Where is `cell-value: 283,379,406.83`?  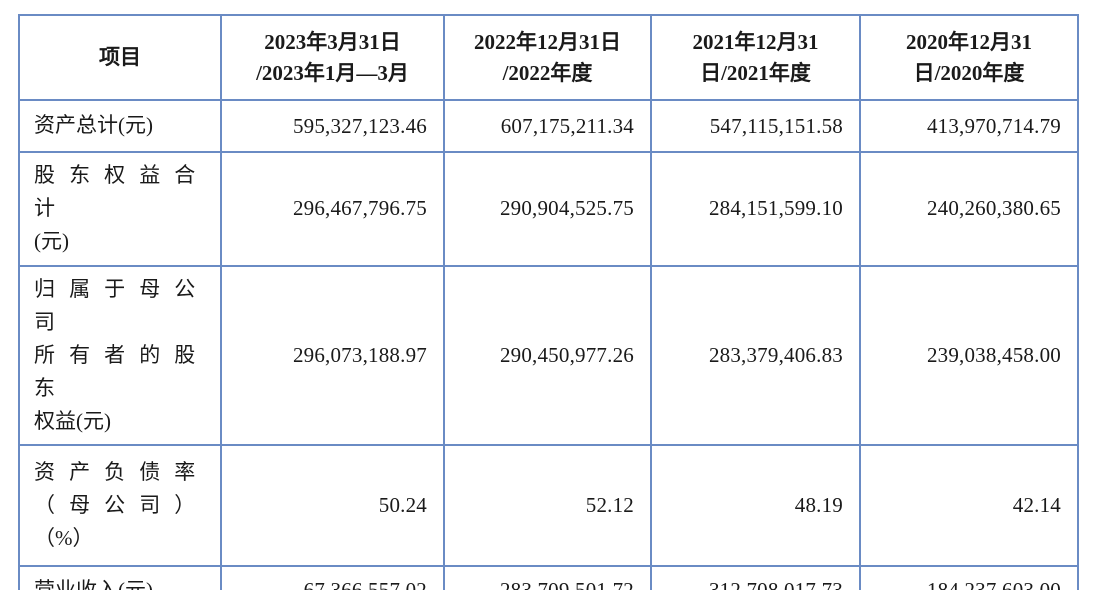 cell-value: 283,379,406.83 is located at coordinates (755, 355).